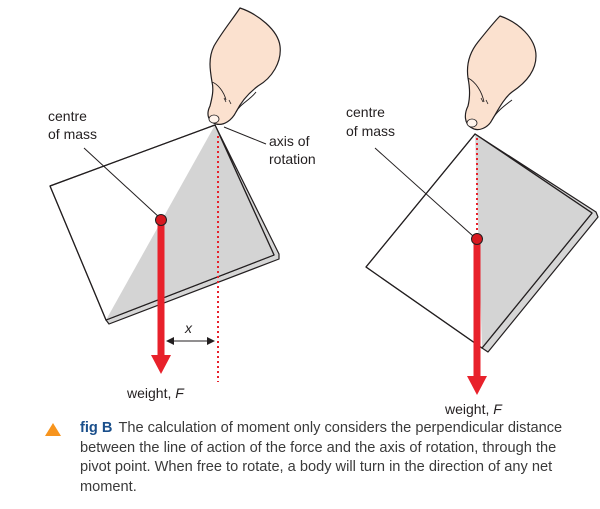  I want to click on right-centre-of-mass-dot, so click(477, 239).